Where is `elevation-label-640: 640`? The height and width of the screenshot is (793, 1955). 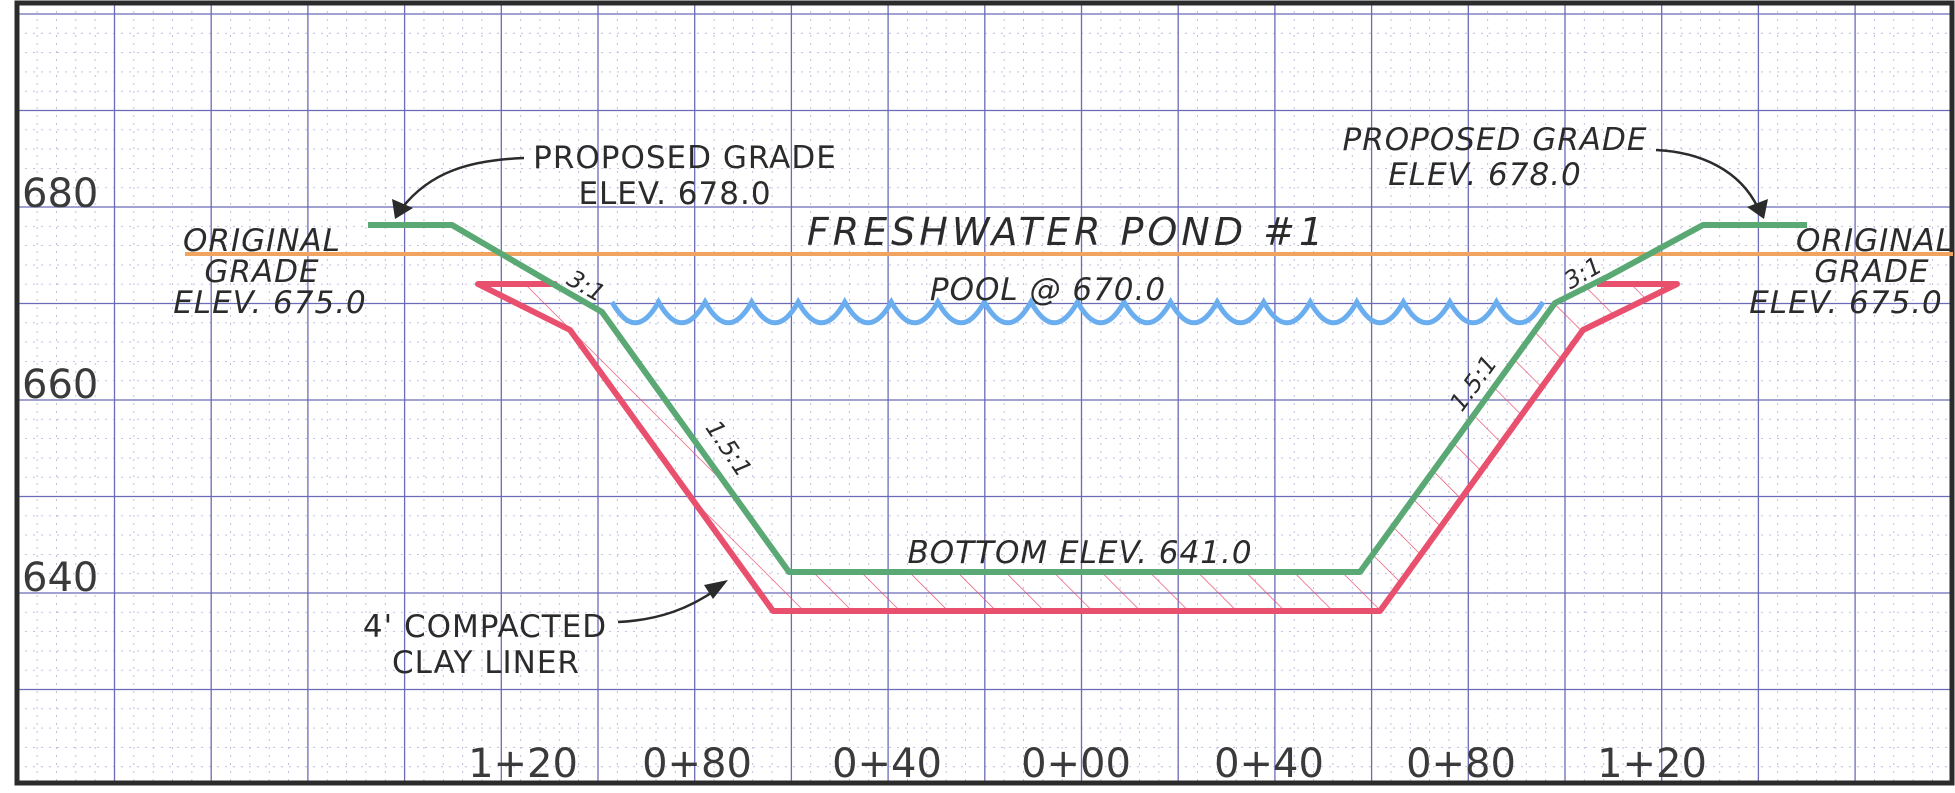
elevation-label-640: 640 is located at coordinates (60, 578).